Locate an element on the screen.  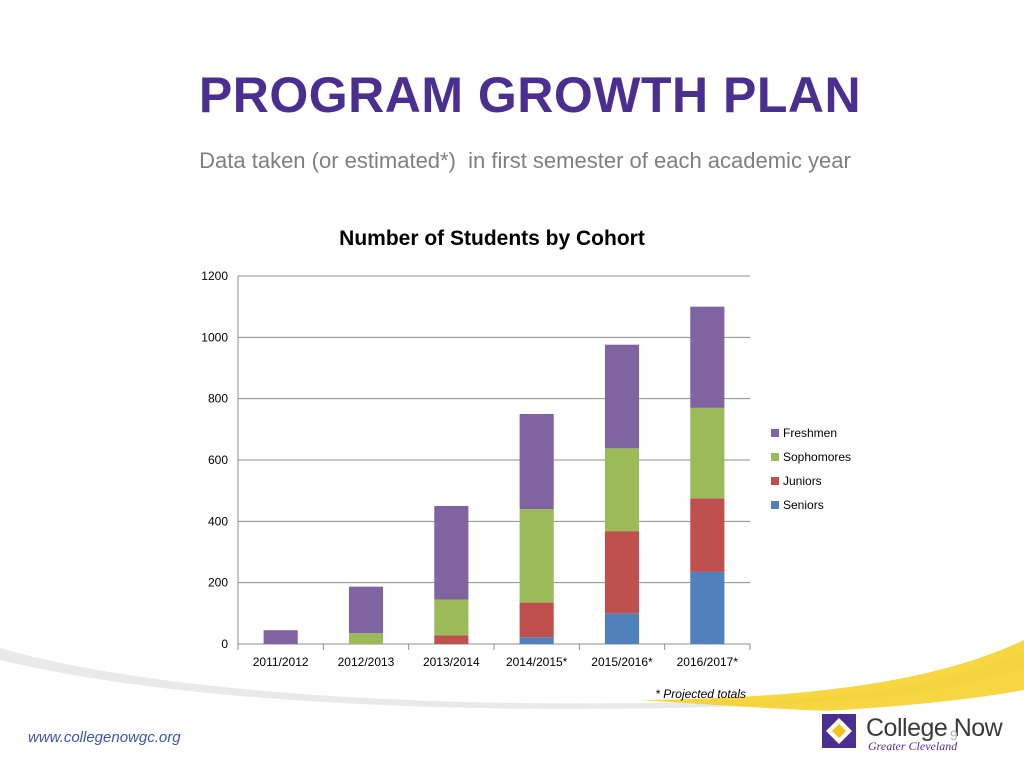
chart-footnote: * Projected totals is located at coordinates (700, 694).